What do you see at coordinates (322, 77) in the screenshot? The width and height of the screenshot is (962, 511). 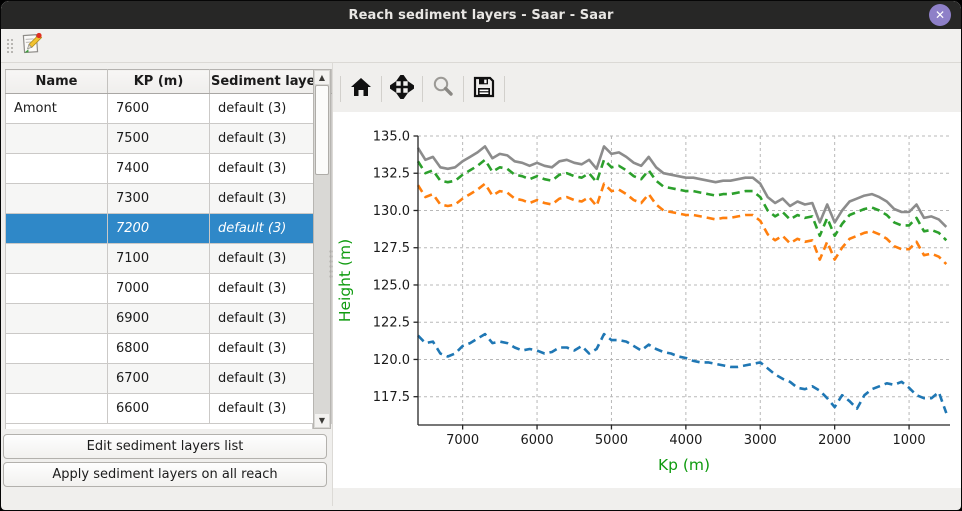 I see `scroll-up-icon: ▲` at bounding box center [322, 77].